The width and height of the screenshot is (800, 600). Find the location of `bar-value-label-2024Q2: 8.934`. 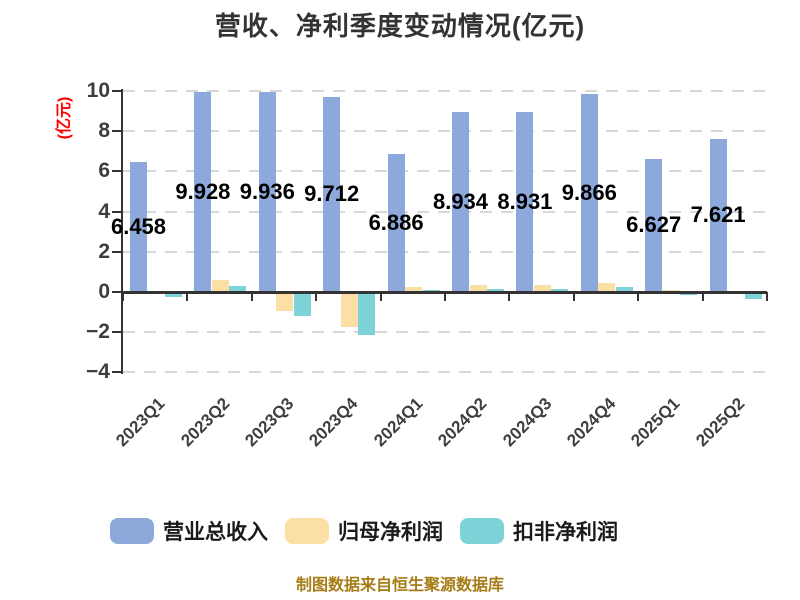

bar-value-label-2024Q2: 8.934 is located at coordinates (460, 202).